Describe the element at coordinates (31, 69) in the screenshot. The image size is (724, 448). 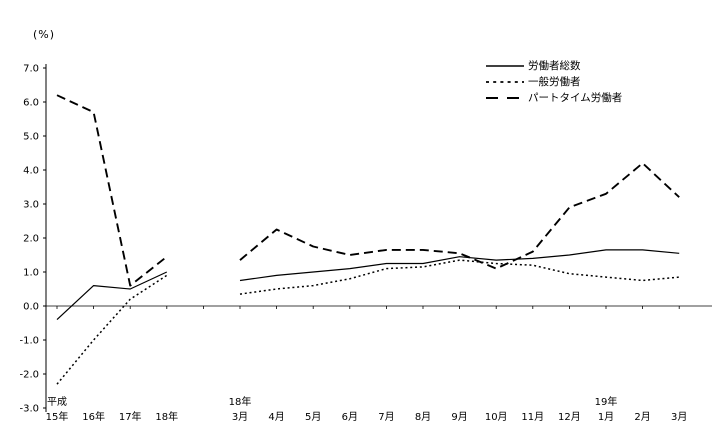
I see `y-axis-label: 7.0` at that location.